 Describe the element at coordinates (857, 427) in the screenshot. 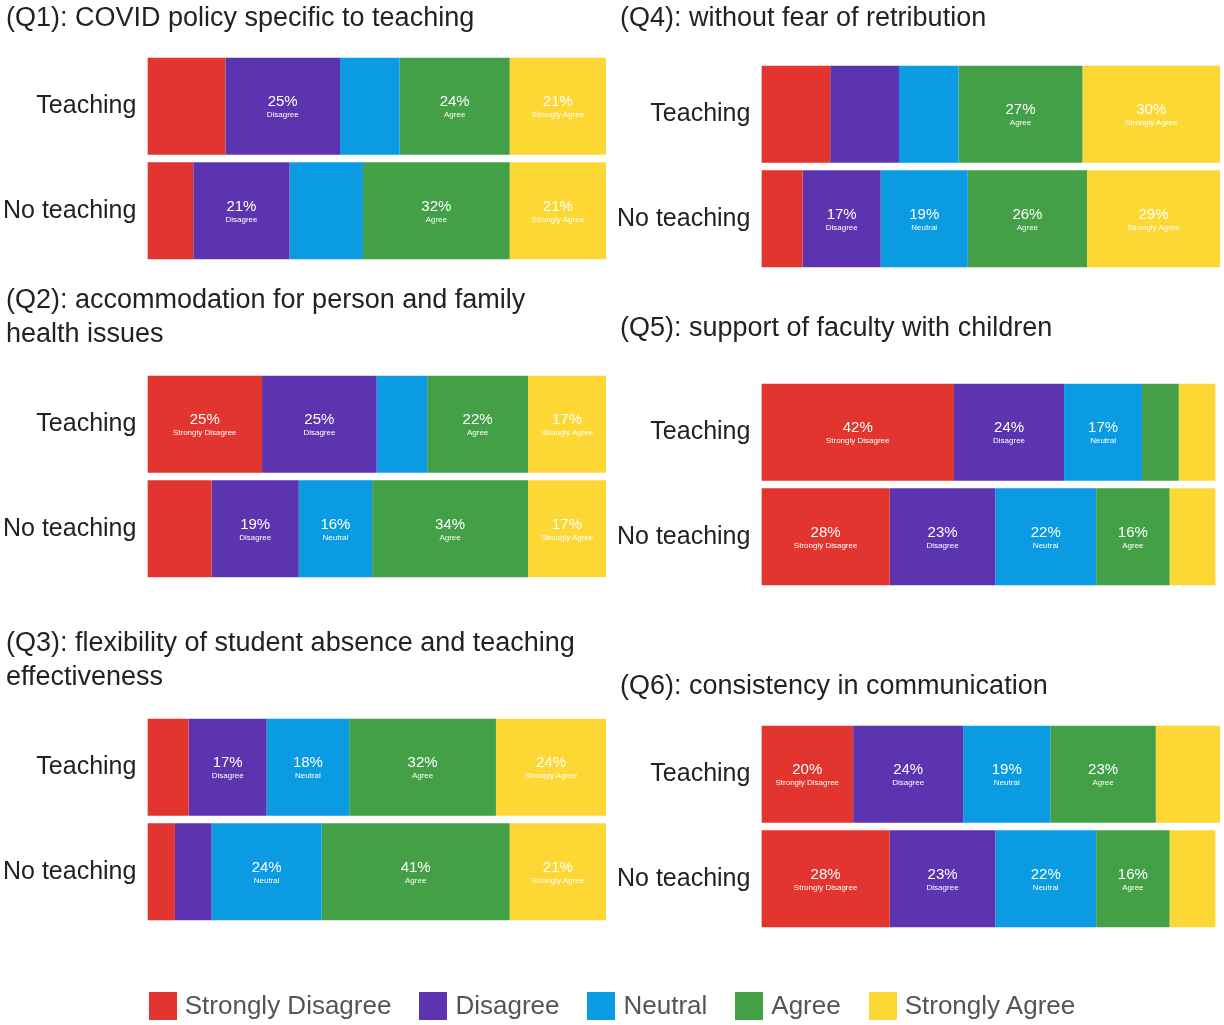

I see `data-label: 42%` at that location.